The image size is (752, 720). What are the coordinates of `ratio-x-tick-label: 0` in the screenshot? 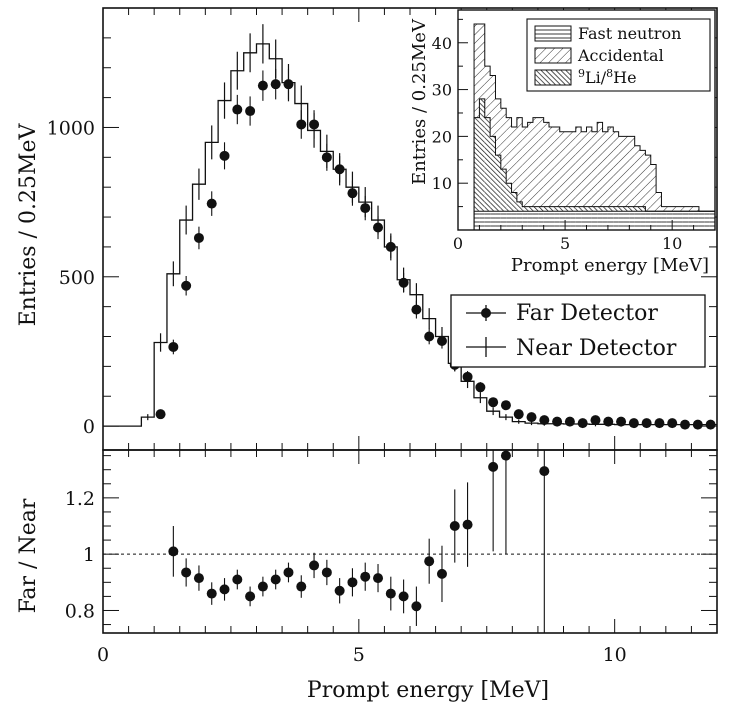 It's located at (103, 655).